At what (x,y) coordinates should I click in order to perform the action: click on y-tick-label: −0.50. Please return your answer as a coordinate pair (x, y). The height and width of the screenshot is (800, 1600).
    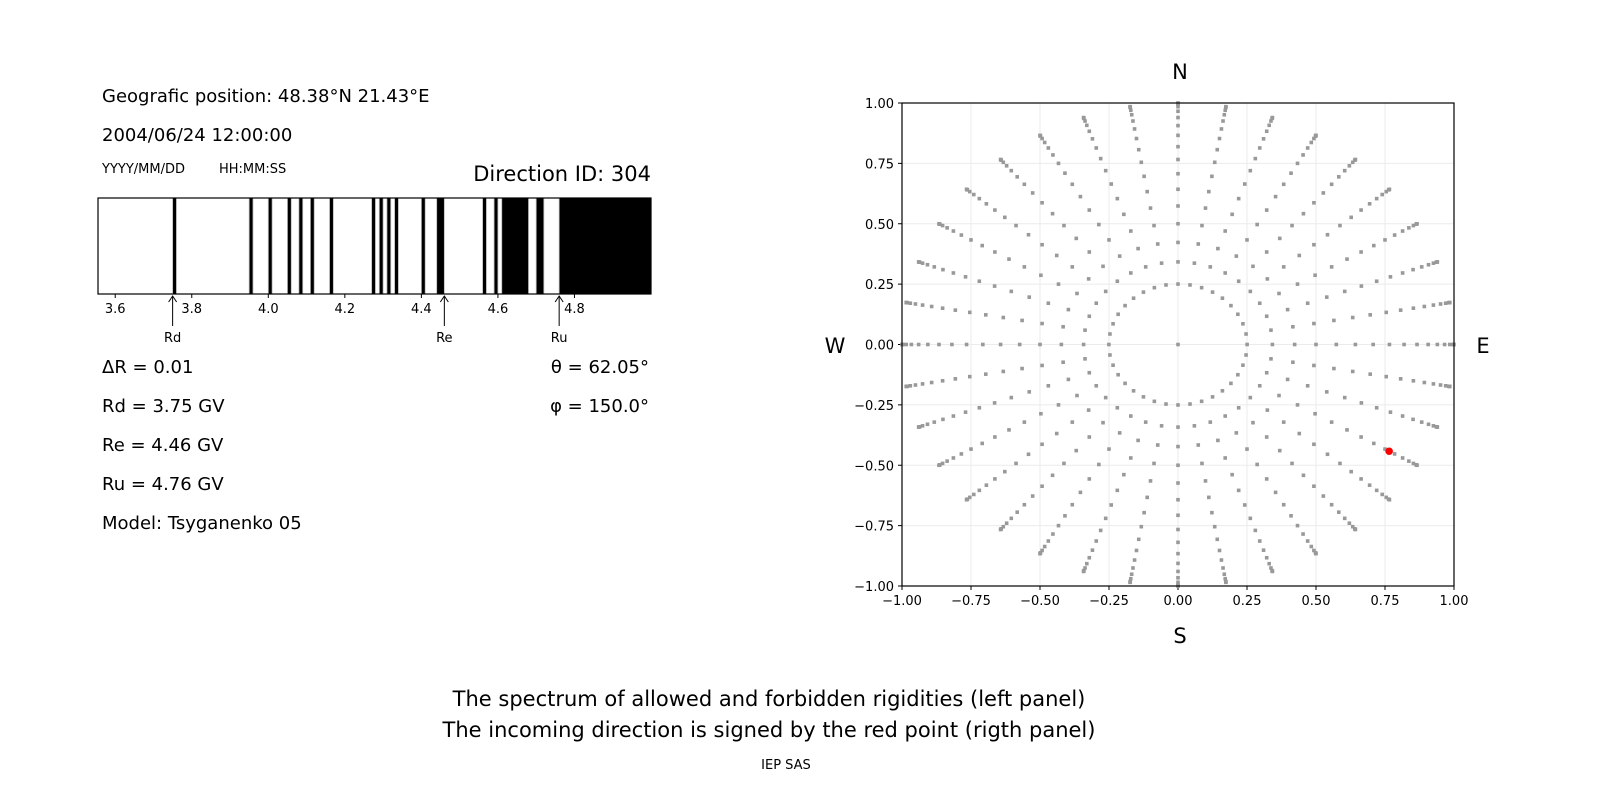
    Looking at the image, I should click on (874, 466).